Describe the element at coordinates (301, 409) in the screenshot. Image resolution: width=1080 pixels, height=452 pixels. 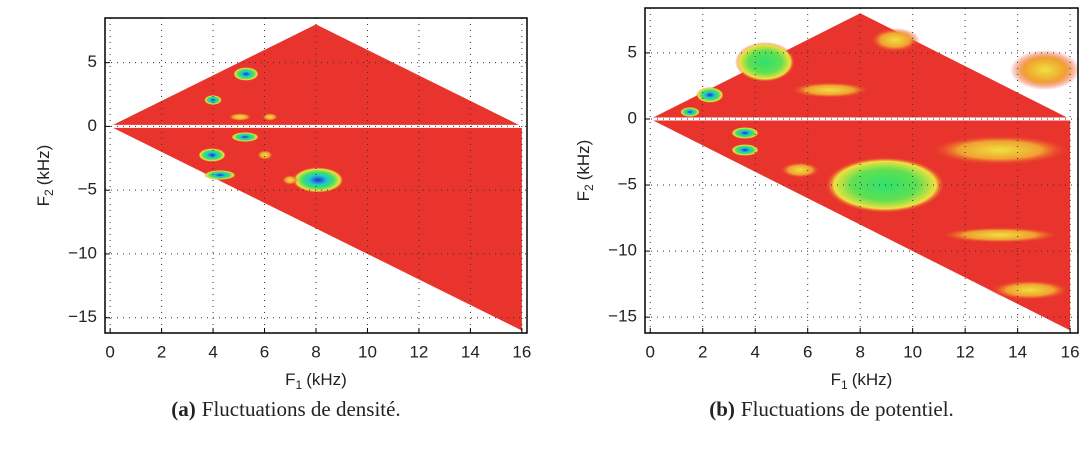
I see `caption-text: Fluctuations de densité.` at that location.